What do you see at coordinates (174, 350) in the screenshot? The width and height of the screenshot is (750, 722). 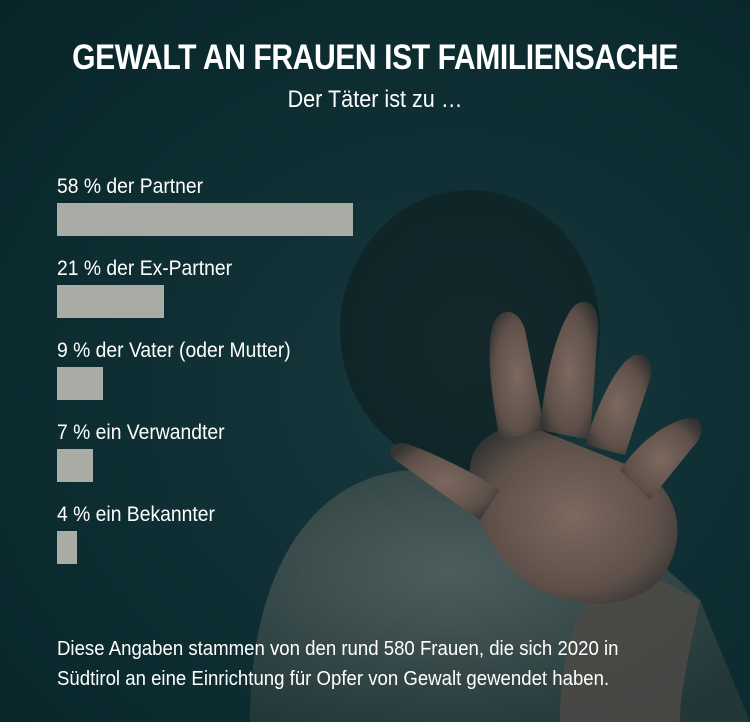 I see `bar-label: 9 % der Vater (oder Mutter)` at bounding box center [174, 350].